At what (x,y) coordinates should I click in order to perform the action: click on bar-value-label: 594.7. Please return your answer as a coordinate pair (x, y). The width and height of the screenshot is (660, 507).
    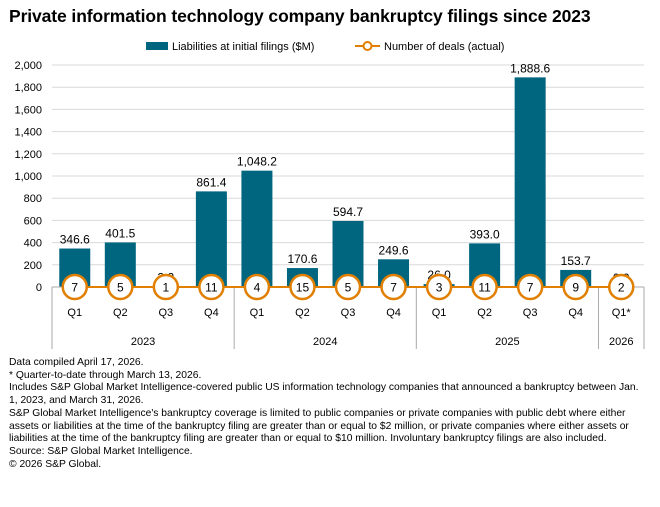
    Looking at the image, I should click on (348, 212).